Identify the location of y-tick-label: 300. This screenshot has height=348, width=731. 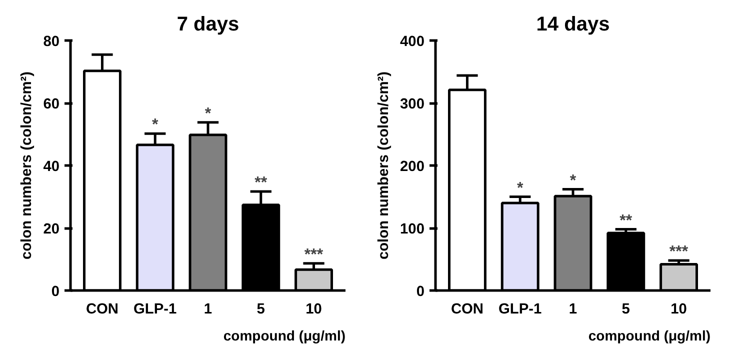
(412, 104).